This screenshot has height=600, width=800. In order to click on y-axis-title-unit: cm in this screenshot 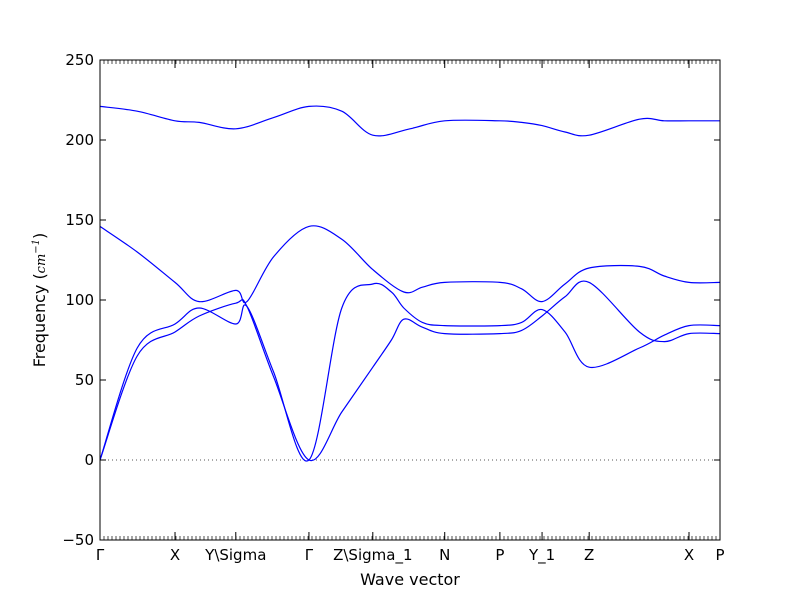, I will do `click(41, 264)`.